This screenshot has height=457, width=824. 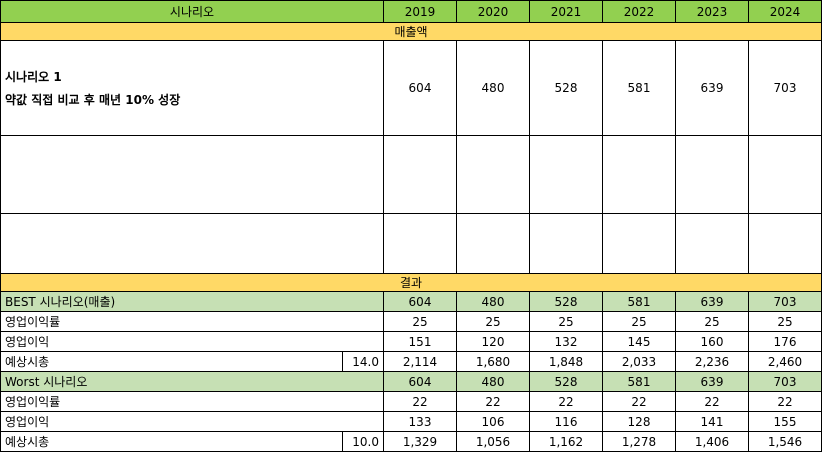 What do you see at coordinates (363, 441) in the screenshot?
I see `worst-multiple: 10.0` at bounding box center [363, 441].